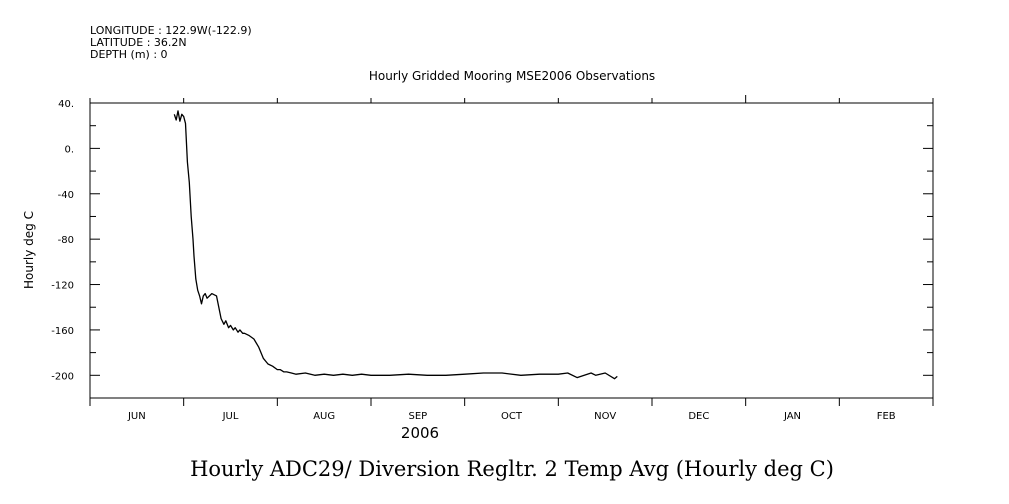 The image size is (1009, 504). What do you see at coordinates (62, 376) in the screenshot?
I see `y-tick-label: -200` at bounding box center [62, 376].